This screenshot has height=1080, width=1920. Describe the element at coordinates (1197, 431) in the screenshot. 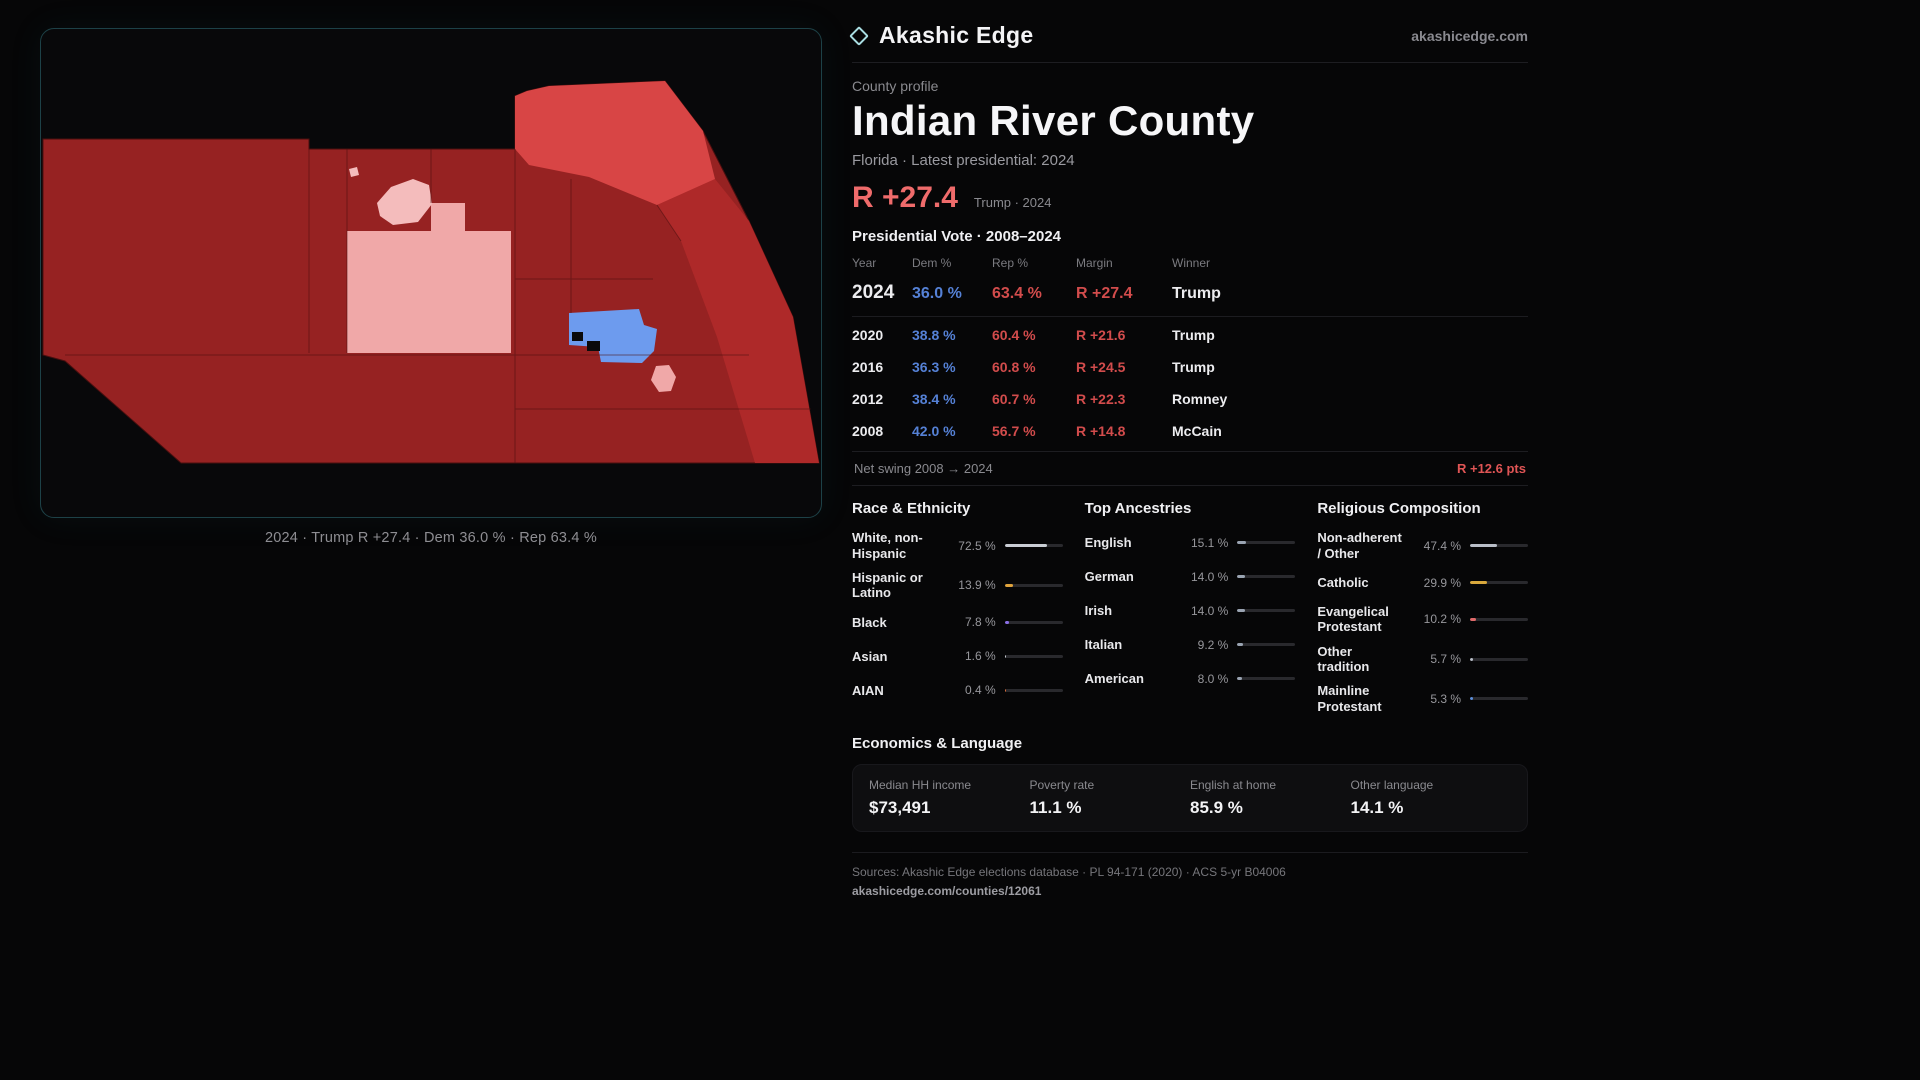

I see `vote-winner: McCain` at that location.